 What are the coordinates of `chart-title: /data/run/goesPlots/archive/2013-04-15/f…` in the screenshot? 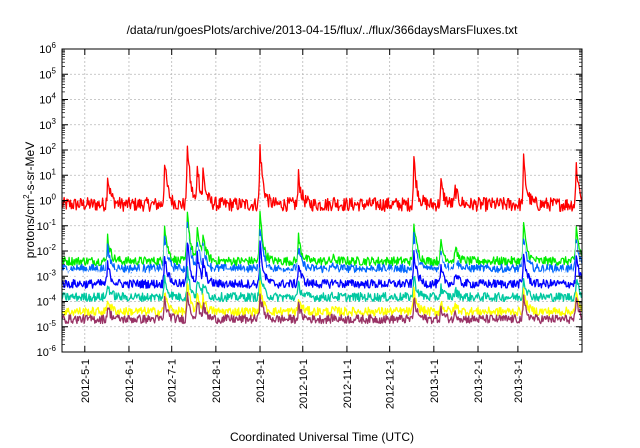 It's located at (323, 30).